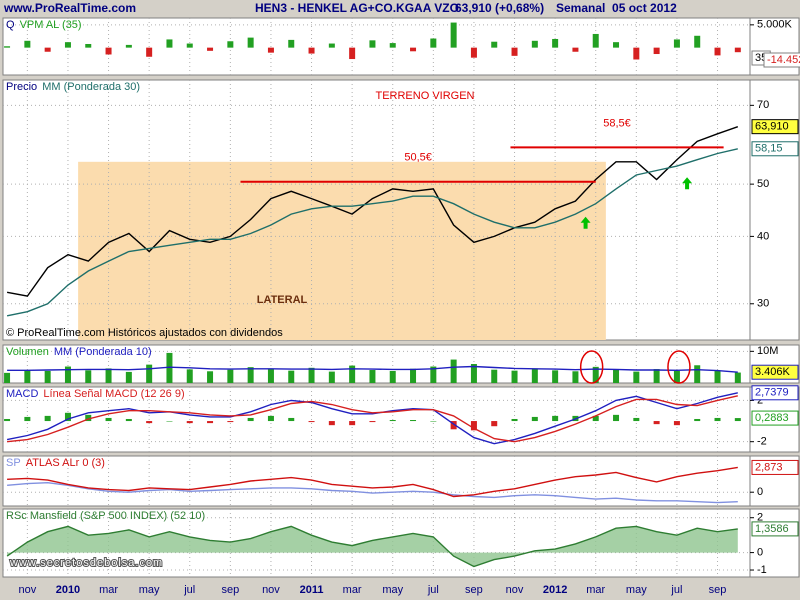 The height and width of the screenshot is (600, 800). What do you see at coordinates (763, 304) in the screenshot?
I see `y-tick-label: 30` at bounding box center [763, 304].